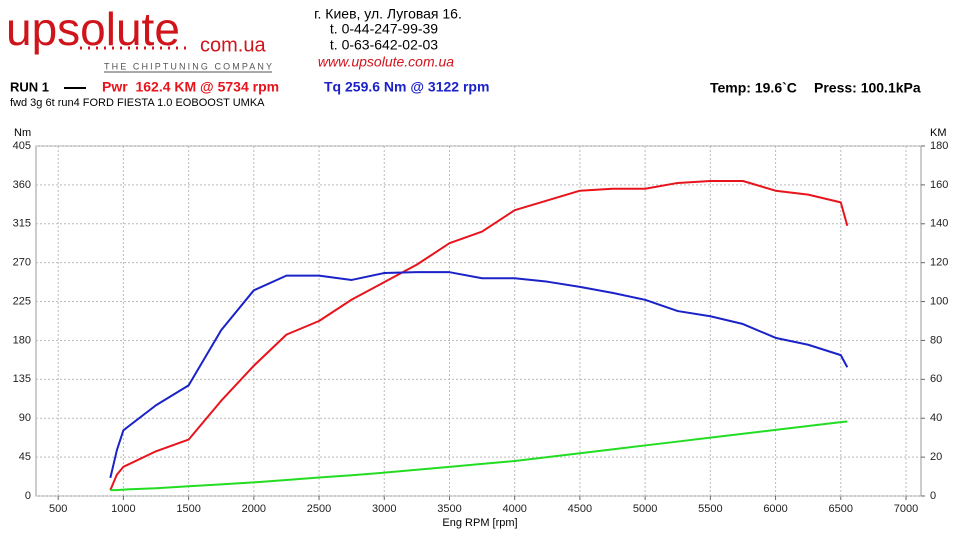 The width and height of the screenshot is (960, 540). Describe the element at coordinates (384, 509) in the screenshot. I see `x-tick-label: 3000` at that location.